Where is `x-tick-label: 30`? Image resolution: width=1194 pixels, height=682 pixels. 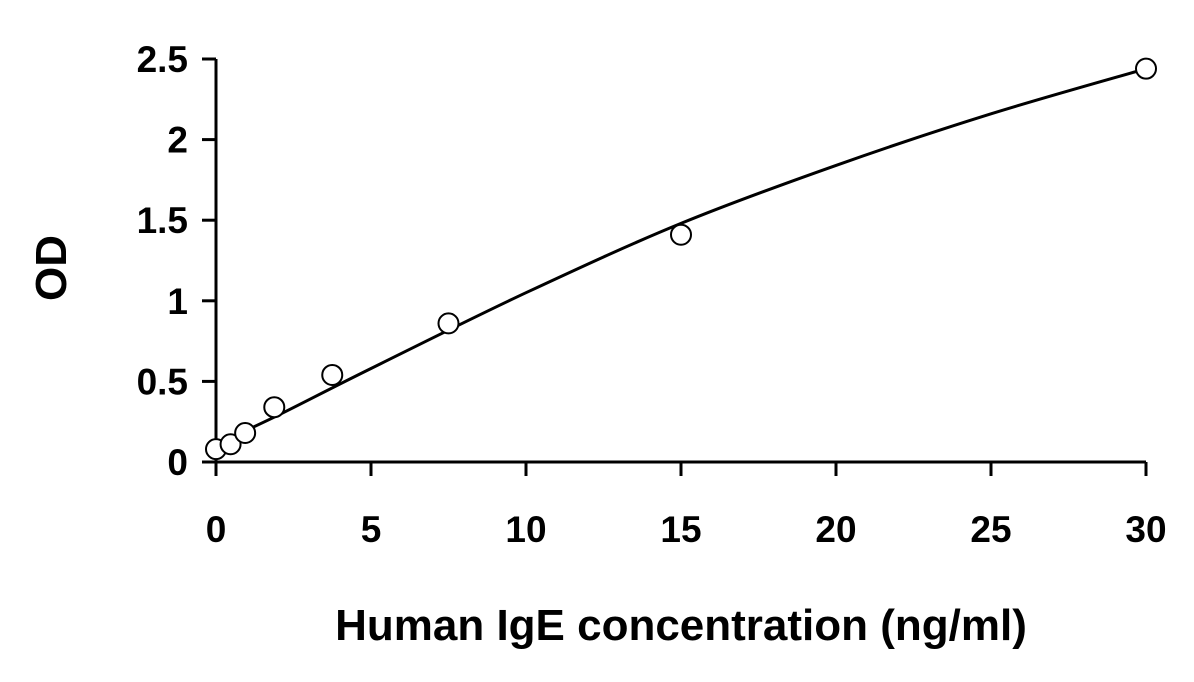 x-tick-label: 30 is located at coordinates (1145, 529).